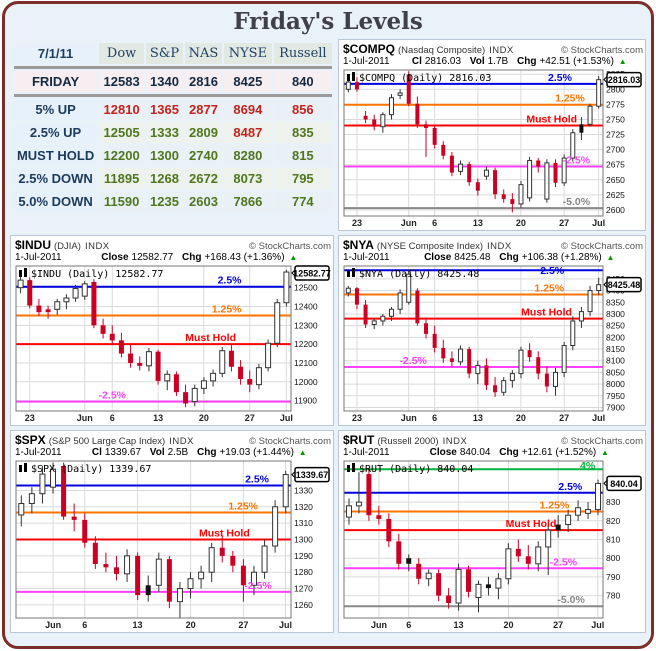 This screenshot has height=651, width=656. I want to click on svg-text: 2675, so click(615, 165).